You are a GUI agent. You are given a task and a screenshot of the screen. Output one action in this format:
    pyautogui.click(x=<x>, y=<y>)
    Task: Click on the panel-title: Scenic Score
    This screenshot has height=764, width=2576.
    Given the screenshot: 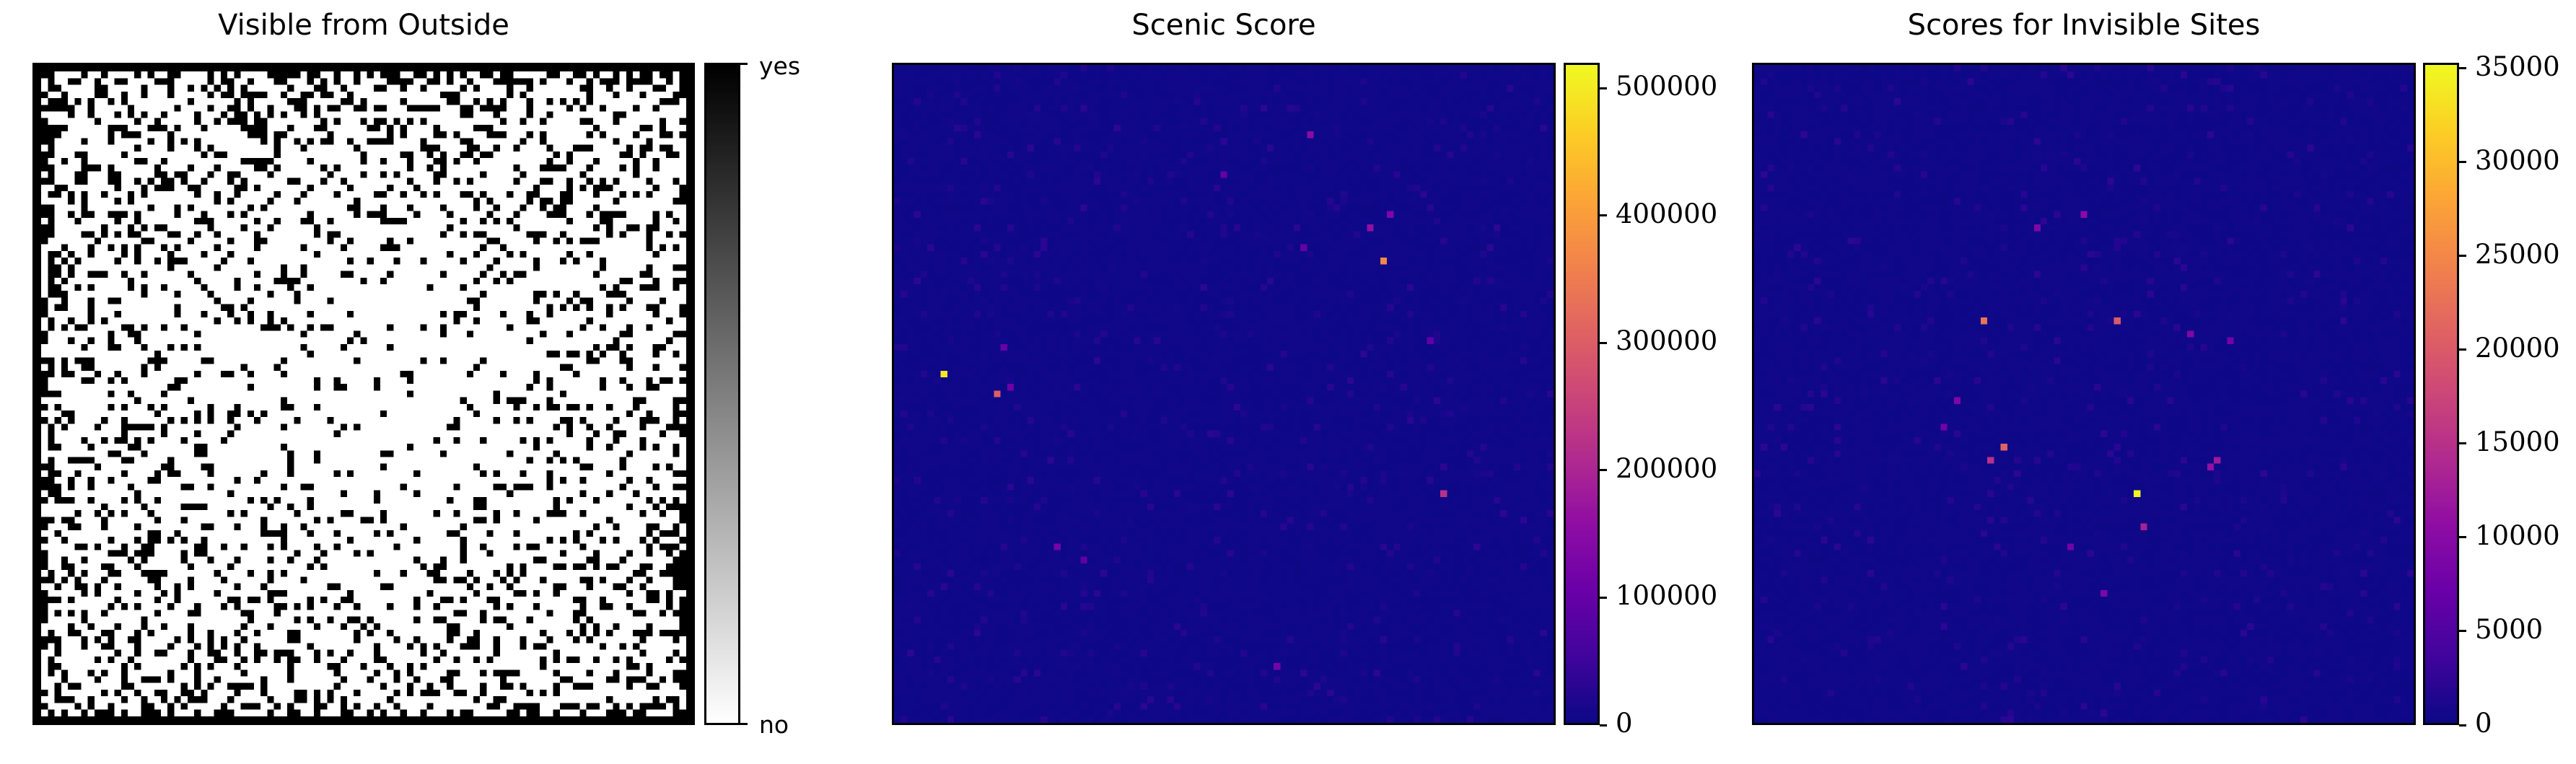 What is the action you would take?
    pyautogui.click(x=1223, y=26)
    